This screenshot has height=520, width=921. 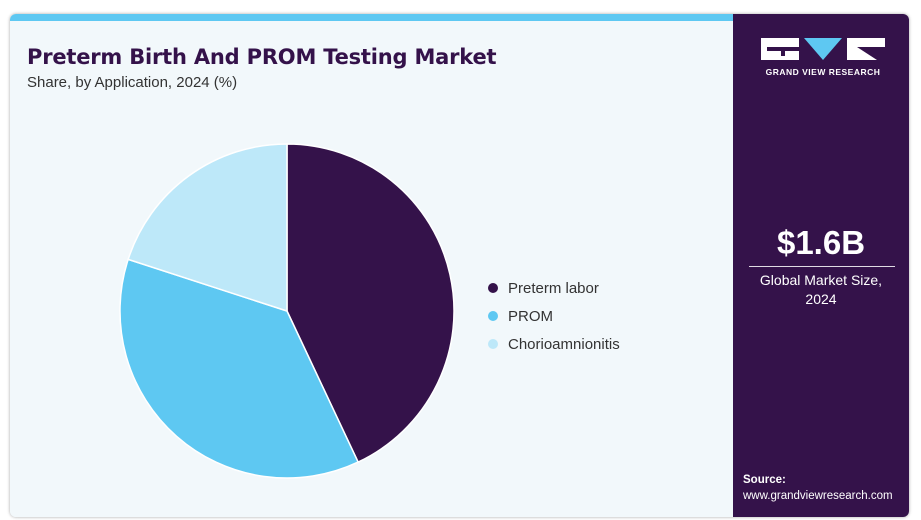 What do you see at coordinates (132, 82) in the screenshot?
I see `chart-subtitle: Share, by Application, 2024 (%)` at bounding box center [132, 82].